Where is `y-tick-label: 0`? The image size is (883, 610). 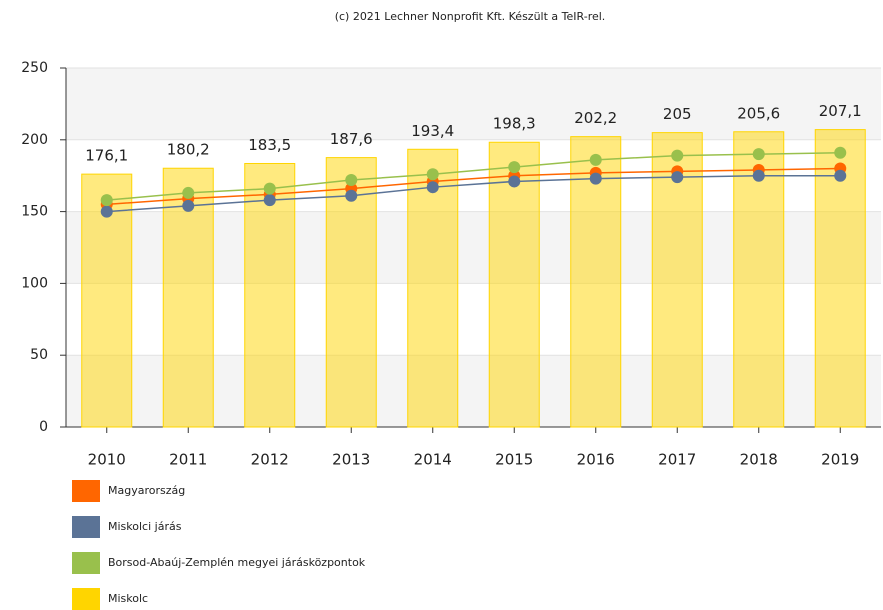
y-tick-label: 0 is located at coordinates (43, 427).